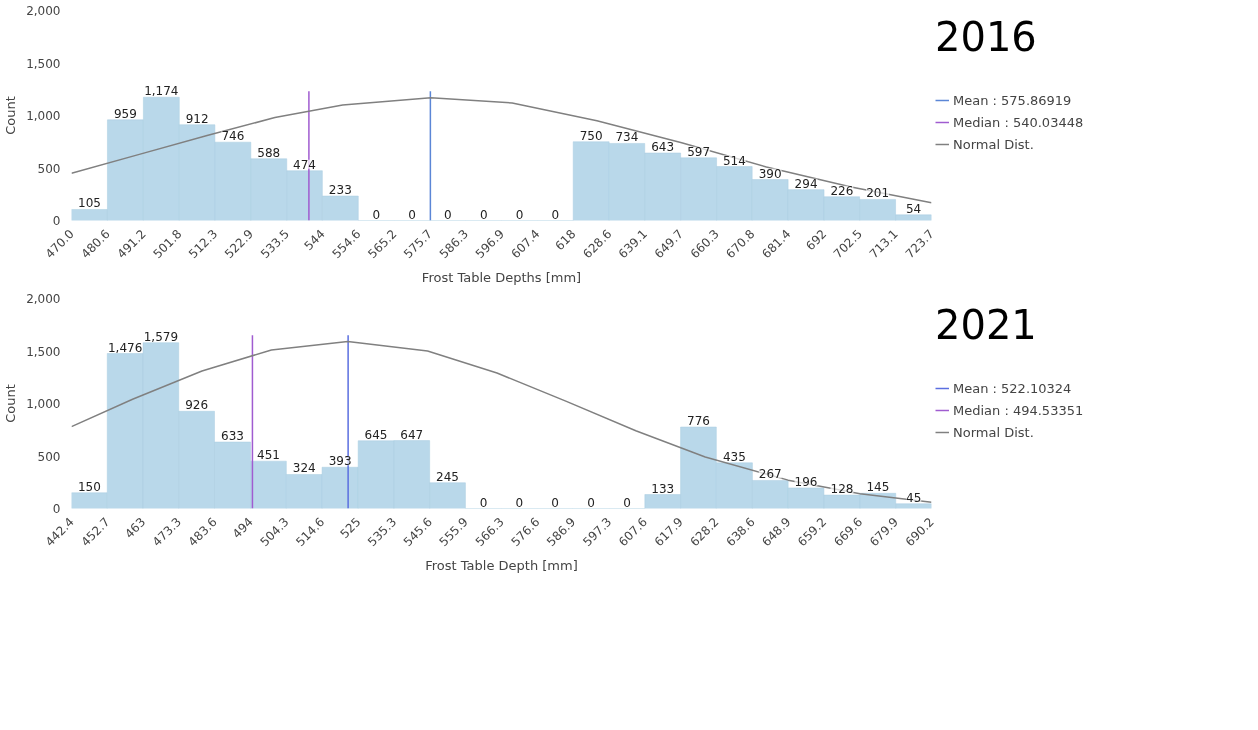 This screenshot has height=730, width=1258. Describe the element at coordinates (340, 461) in the screenshot. I see `data-label: 393` at that location.